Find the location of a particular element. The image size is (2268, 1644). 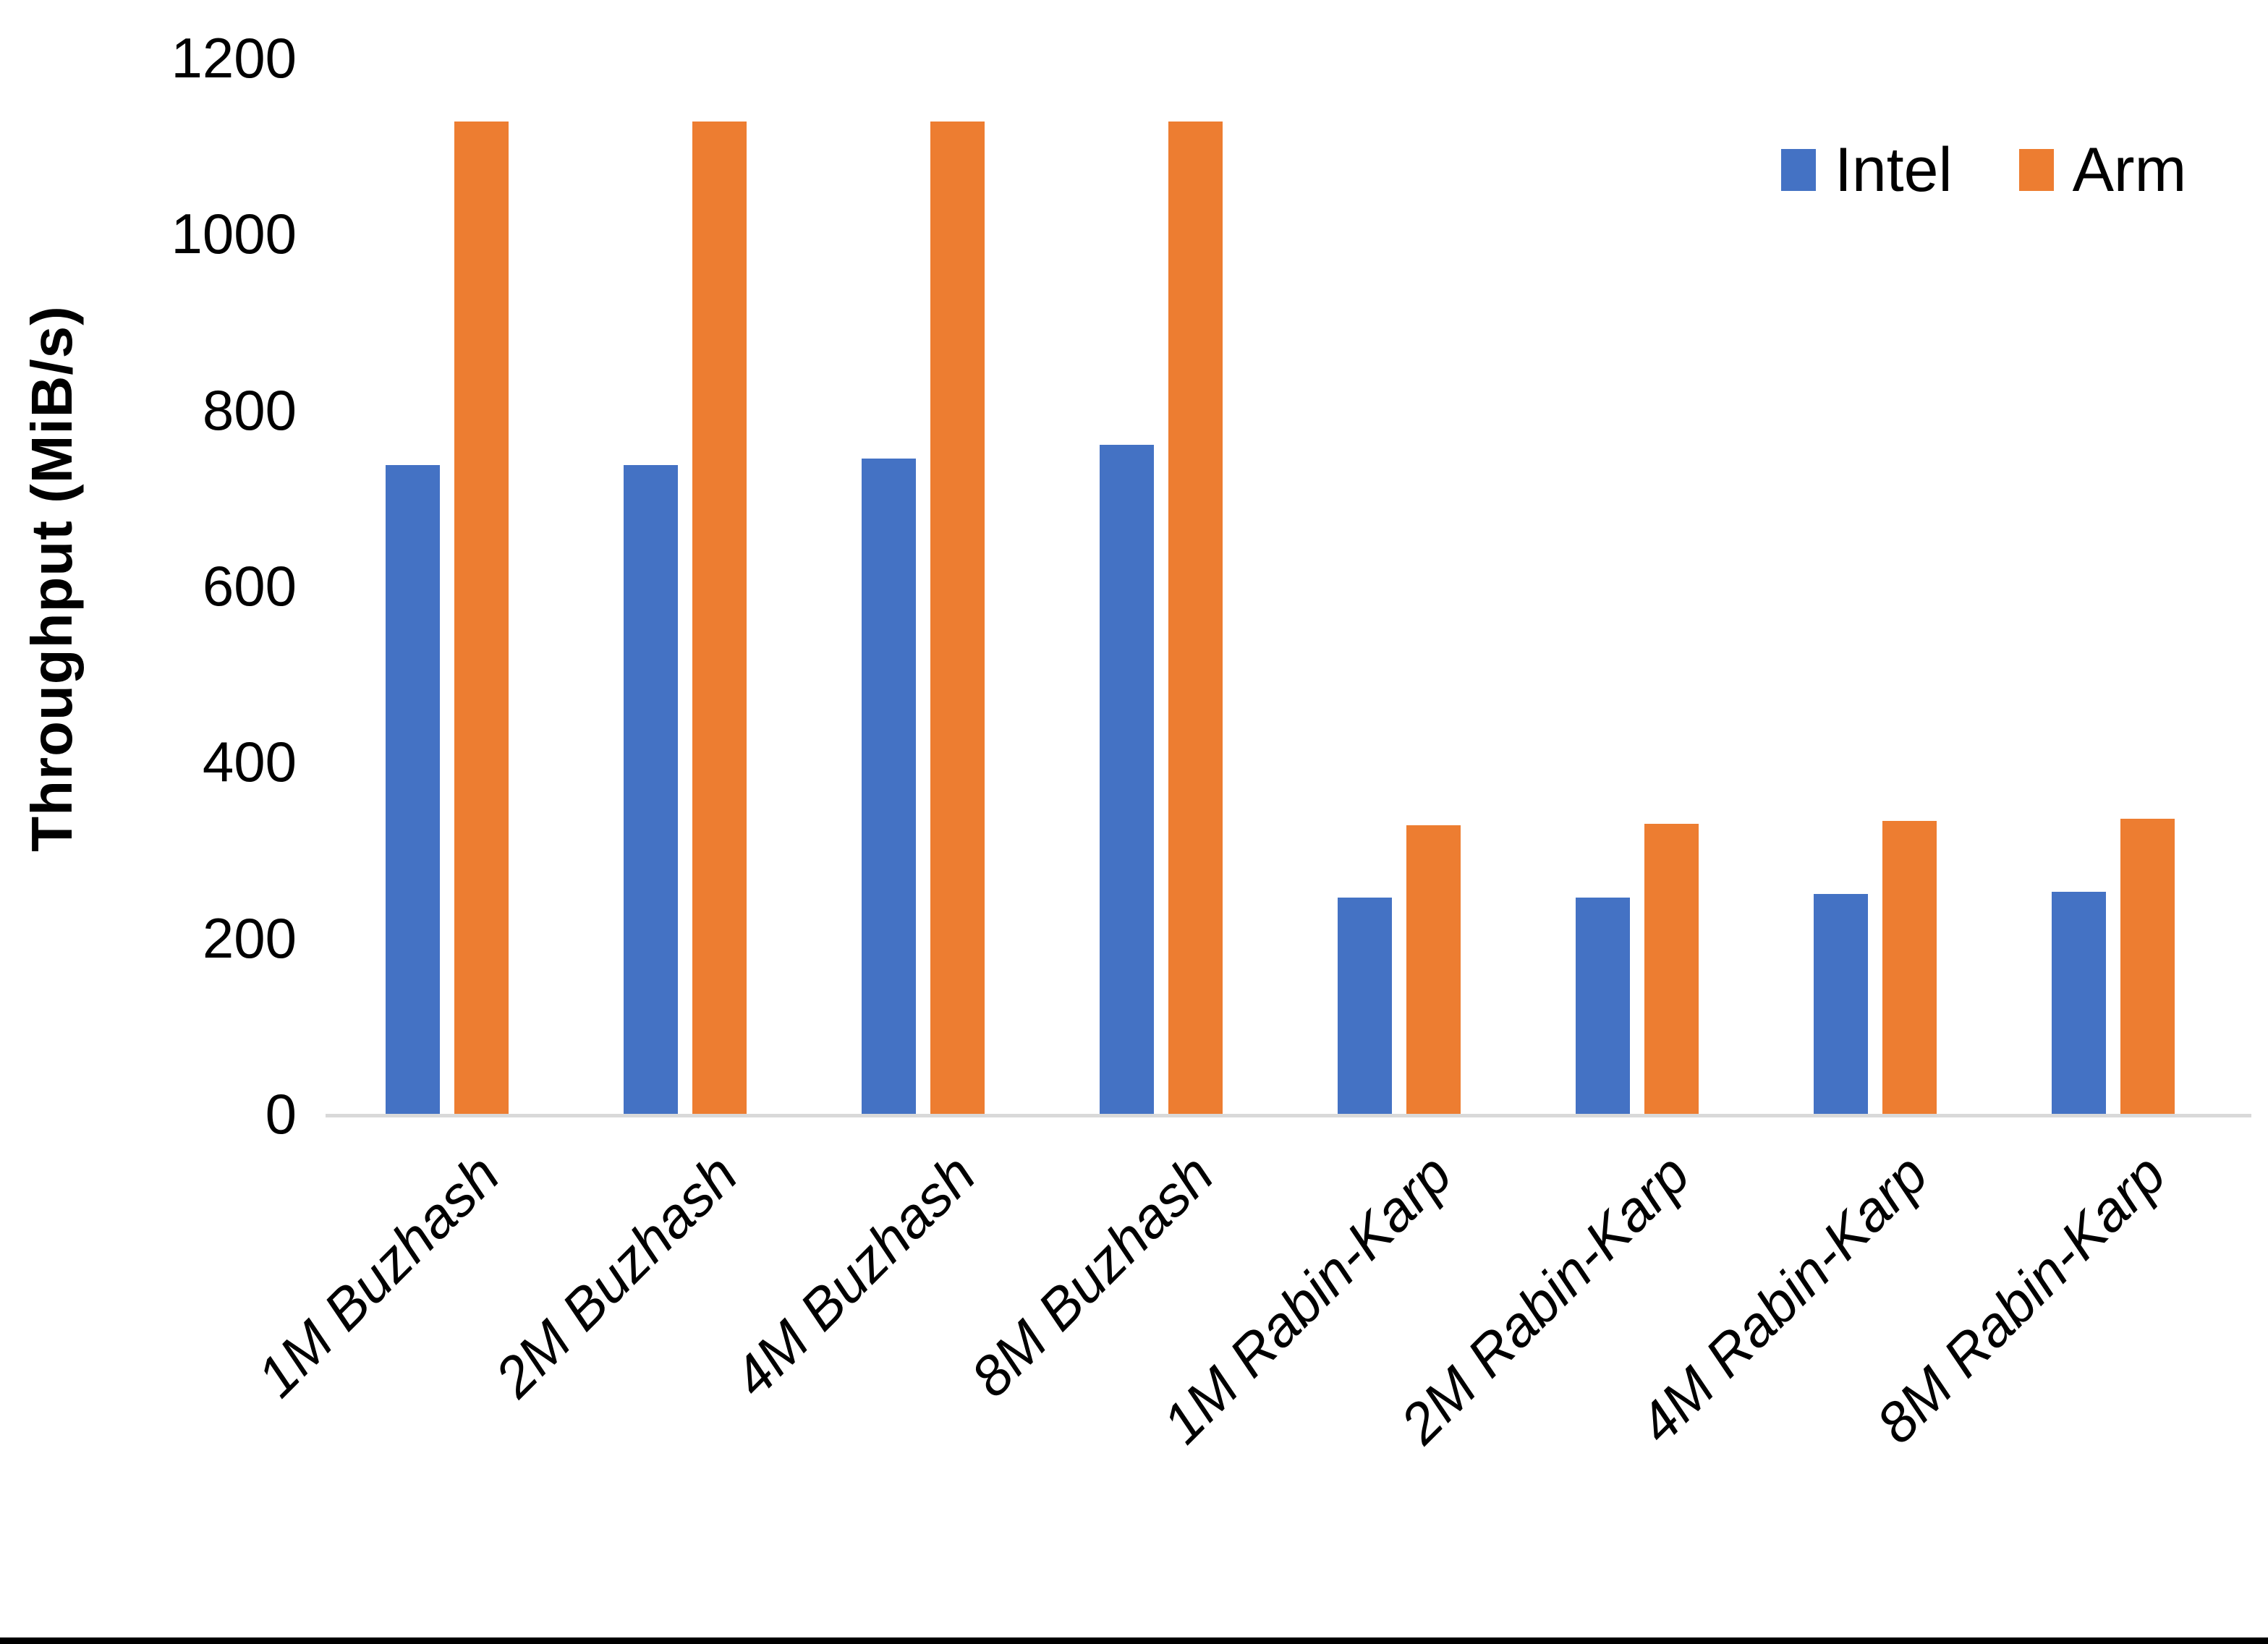

x-category-label-8m-buzhash: 8M Buzhash is located at coordinates (1092, 1275).